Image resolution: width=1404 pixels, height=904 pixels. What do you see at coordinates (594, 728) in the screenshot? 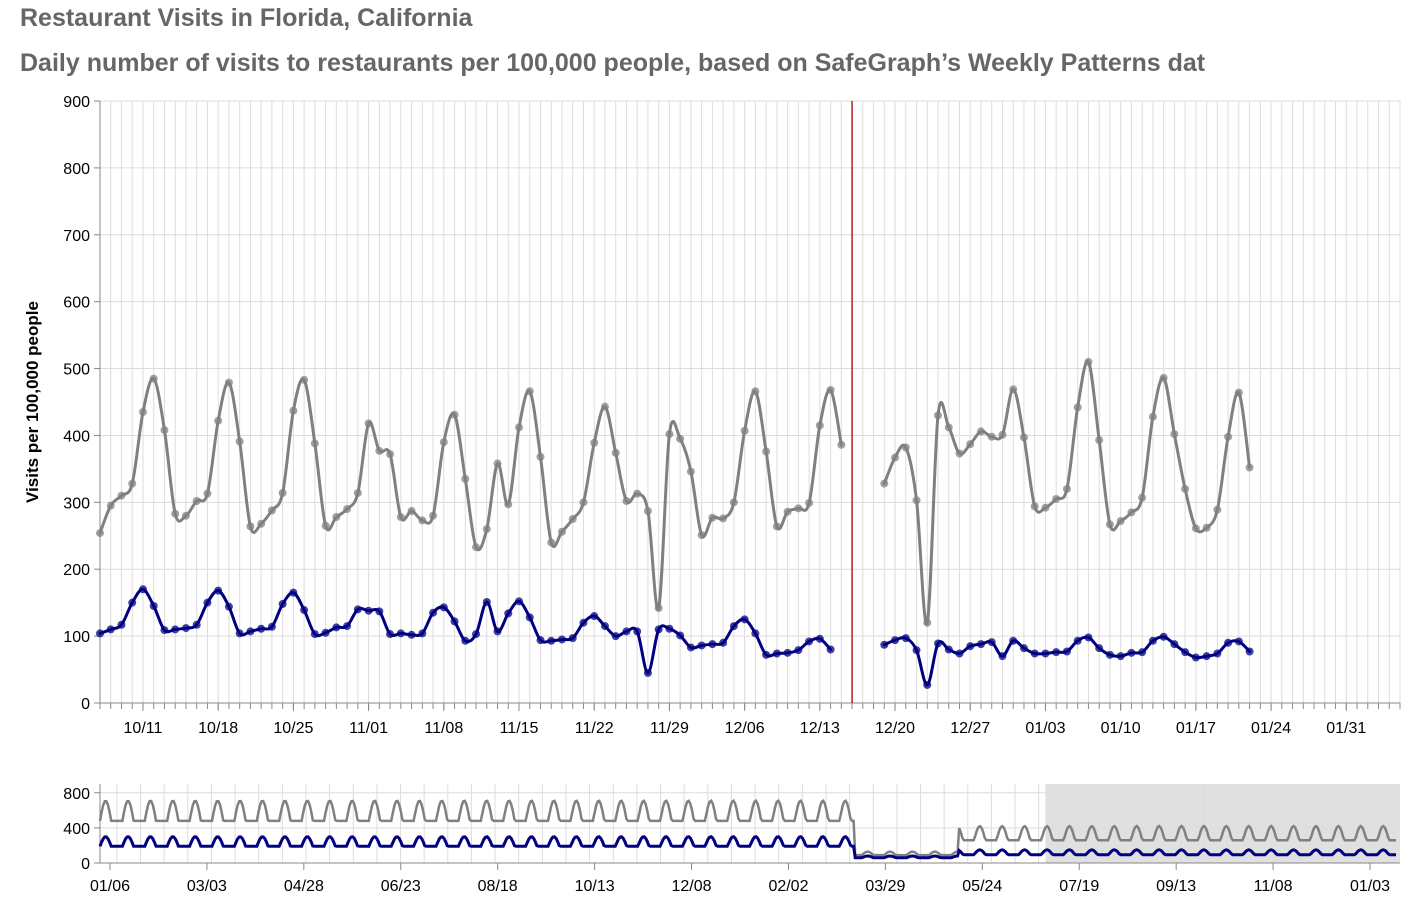
I see `x-tick-label: 11/22` at bounding box center [594, 728].